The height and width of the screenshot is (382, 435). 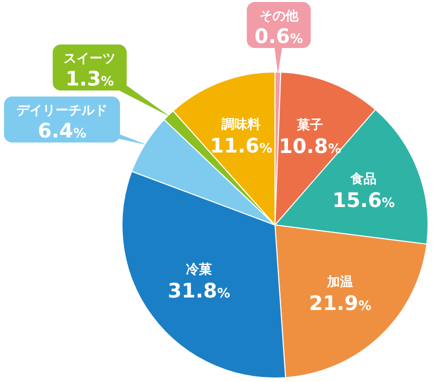 What do you see at coordinates (199, 270) in the screenshot?
I see `slice-label: 冷菓` at bounding box center [199, 270].